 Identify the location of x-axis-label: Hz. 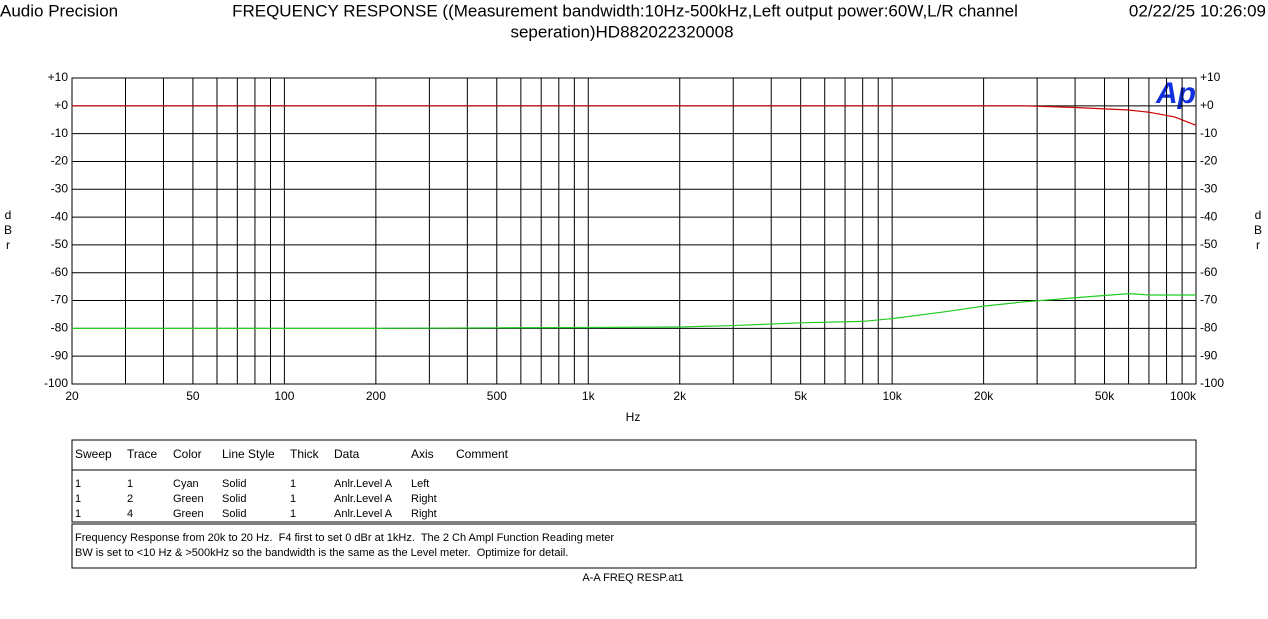
(633, 417).